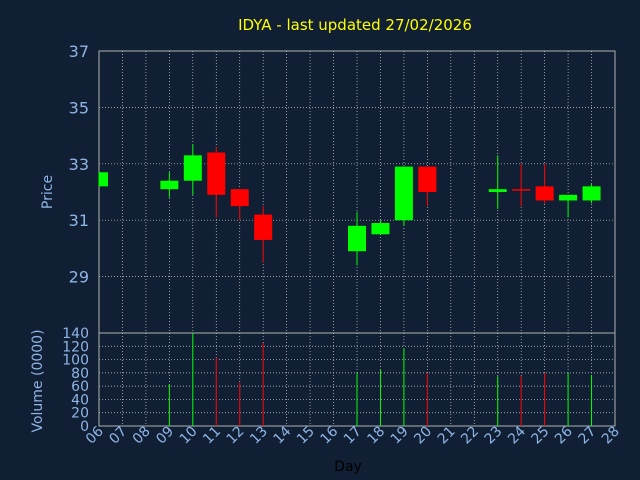 The height and width of the screenshot is (480, 640). I want to click on x-tick-label: 28, so click(611, 436).